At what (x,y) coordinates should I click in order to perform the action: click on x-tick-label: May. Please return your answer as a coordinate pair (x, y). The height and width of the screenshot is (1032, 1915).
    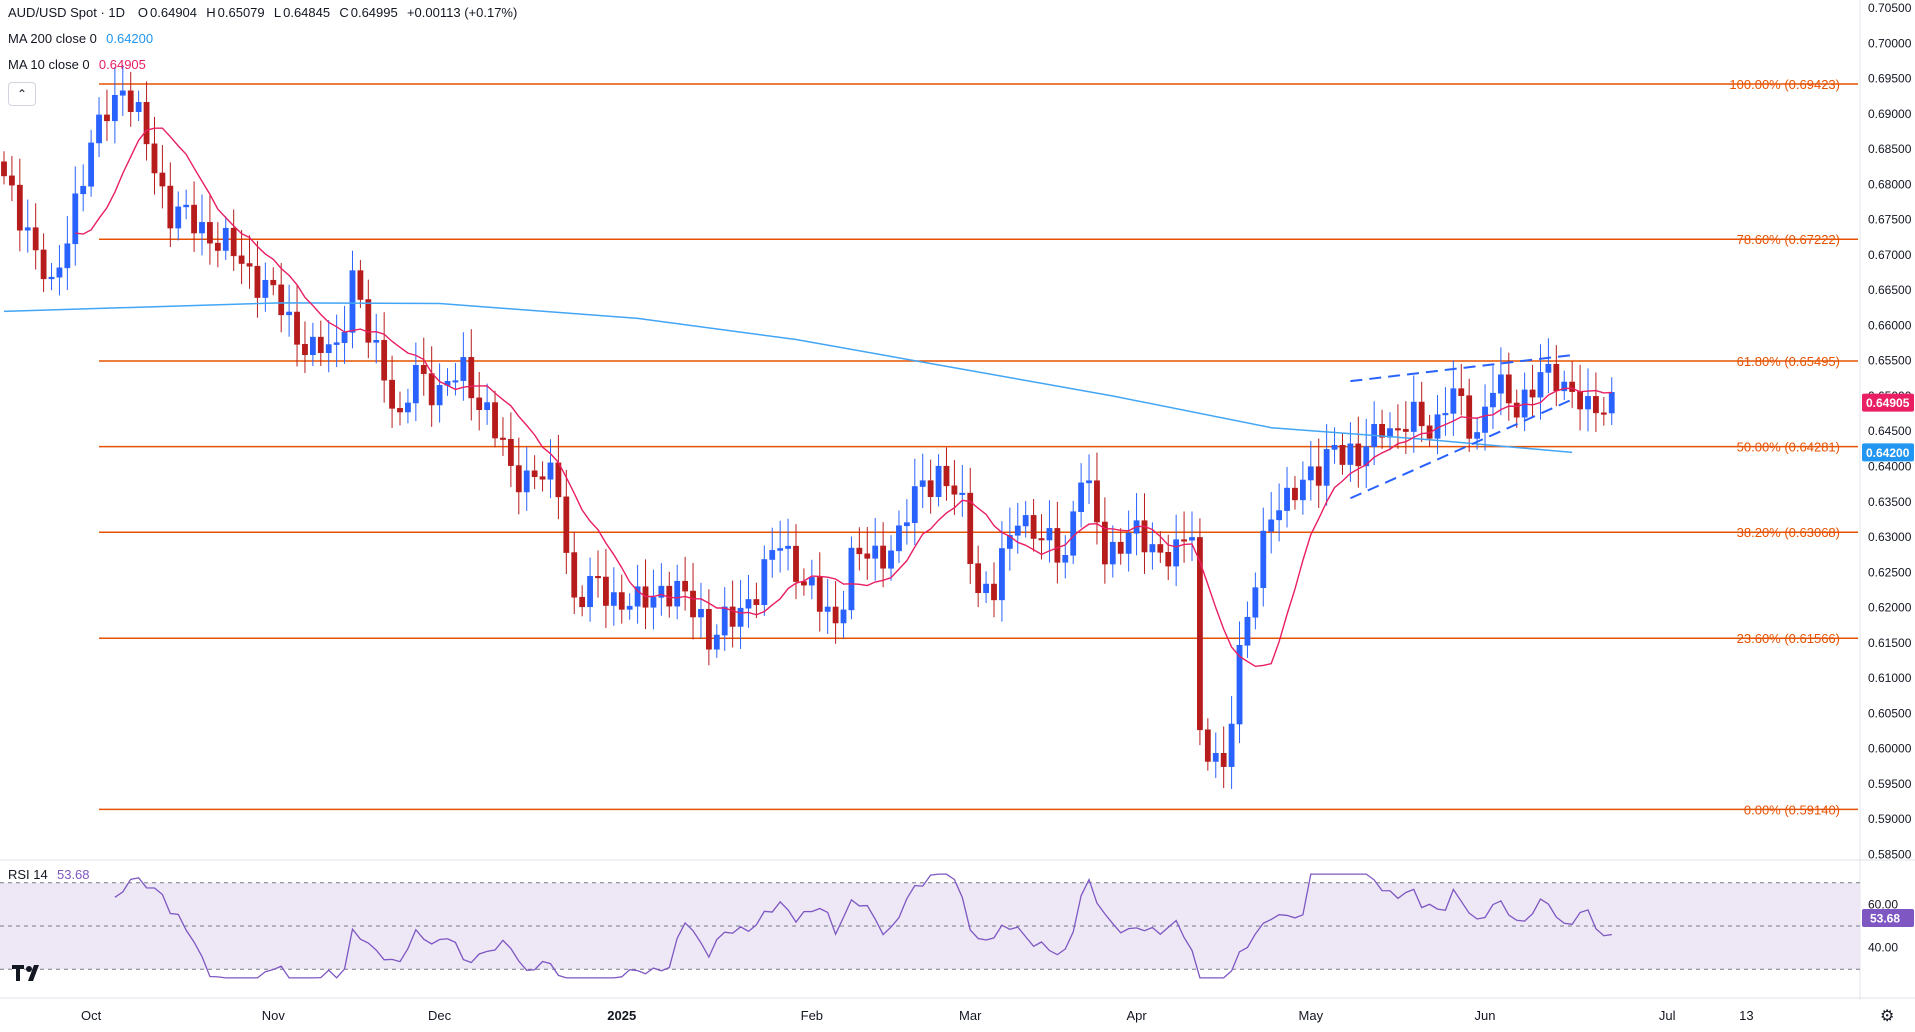
    Looking at the image, I should click on (1311, 1015).